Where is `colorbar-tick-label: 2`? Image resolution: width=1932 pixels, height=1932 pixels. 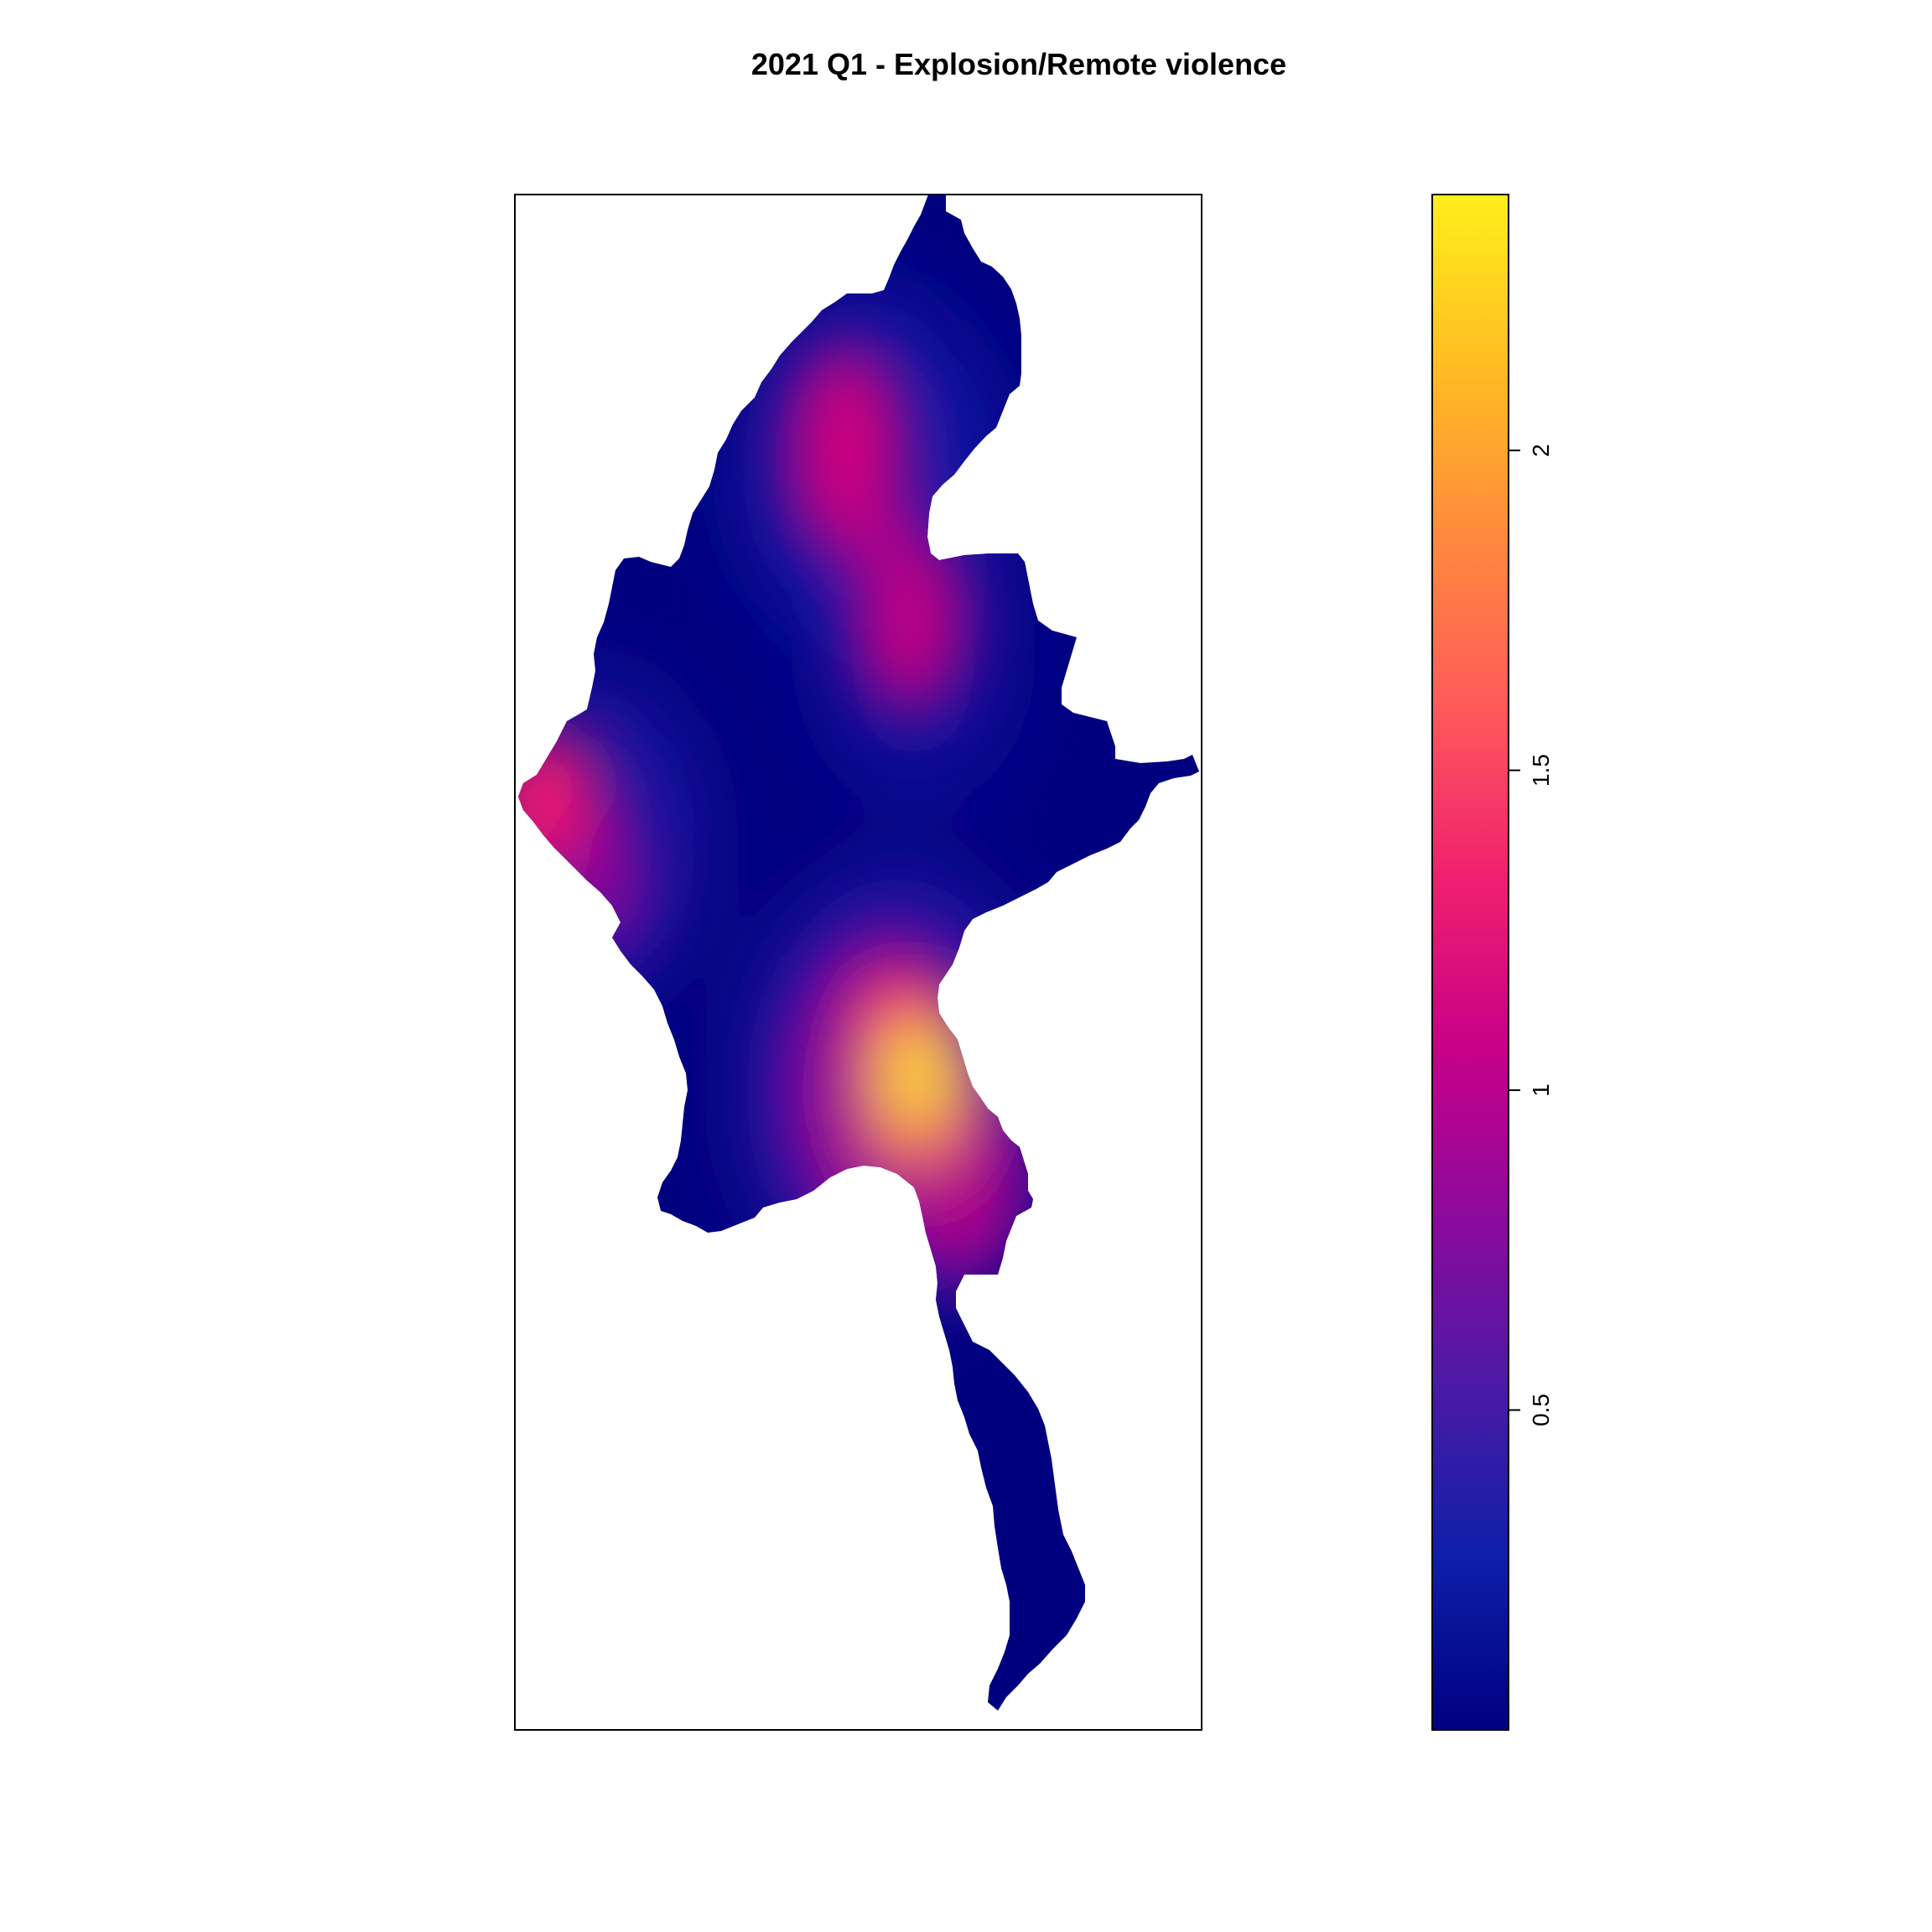 colorbar-tick-label: 2 is located at coordinates (1541, 450).